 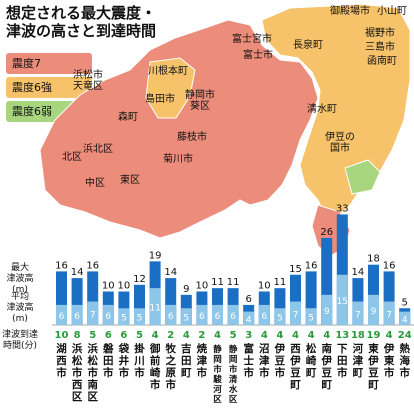 I want to click on category-label: 河, so click(x=358, y=349).